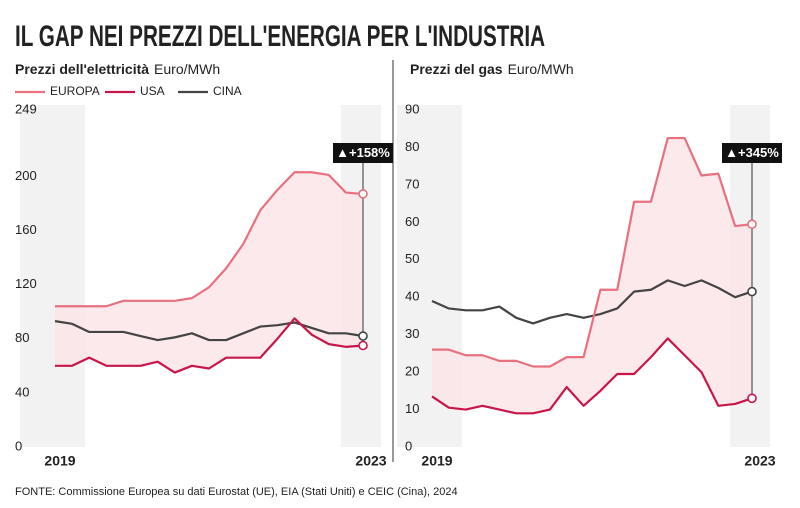 This screenshot has height=508, width=800. I want to click on chart-subtitle: Prezzi del gas Euro/MWh, so click(492, 69).